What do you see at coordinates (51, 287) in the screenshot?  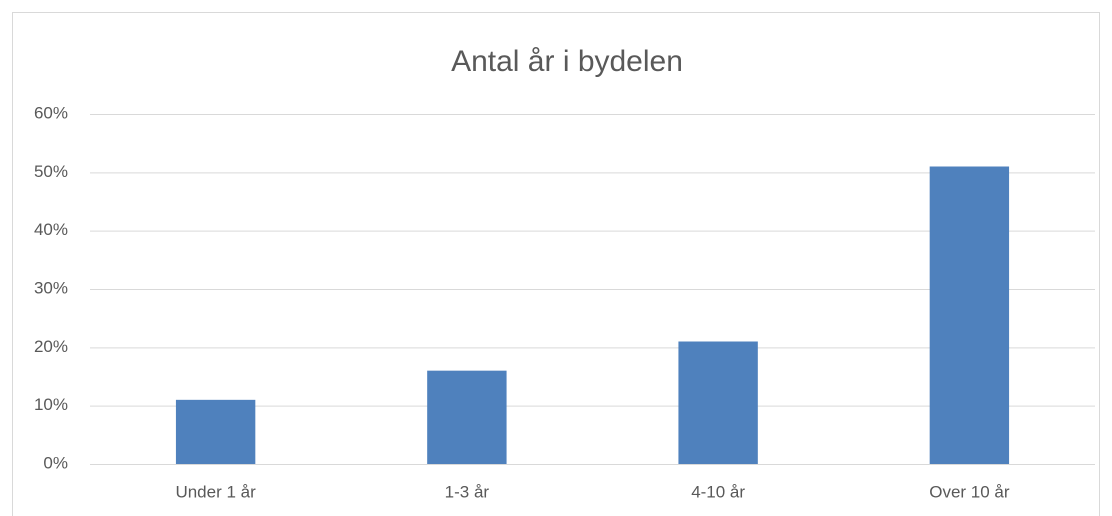 I see `y-tick-label: 30%` at bounding box center [51, 287].